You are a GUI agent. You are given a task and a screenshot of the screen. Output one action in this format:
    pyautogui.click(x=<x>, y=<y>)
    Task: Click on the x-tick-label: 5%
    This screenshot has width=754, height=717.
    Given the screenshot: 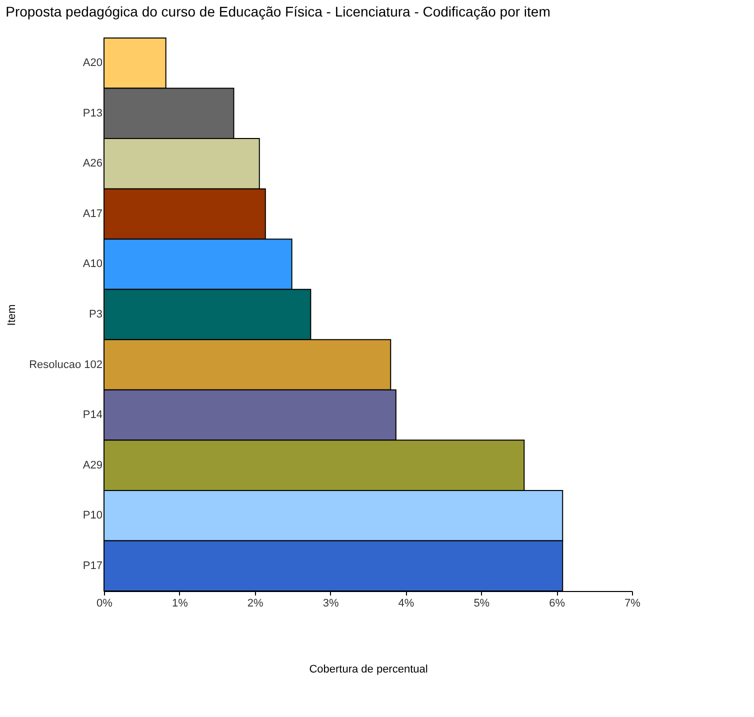 What is the action you would take?
    pyautogui.click(x=482, y=604)
    